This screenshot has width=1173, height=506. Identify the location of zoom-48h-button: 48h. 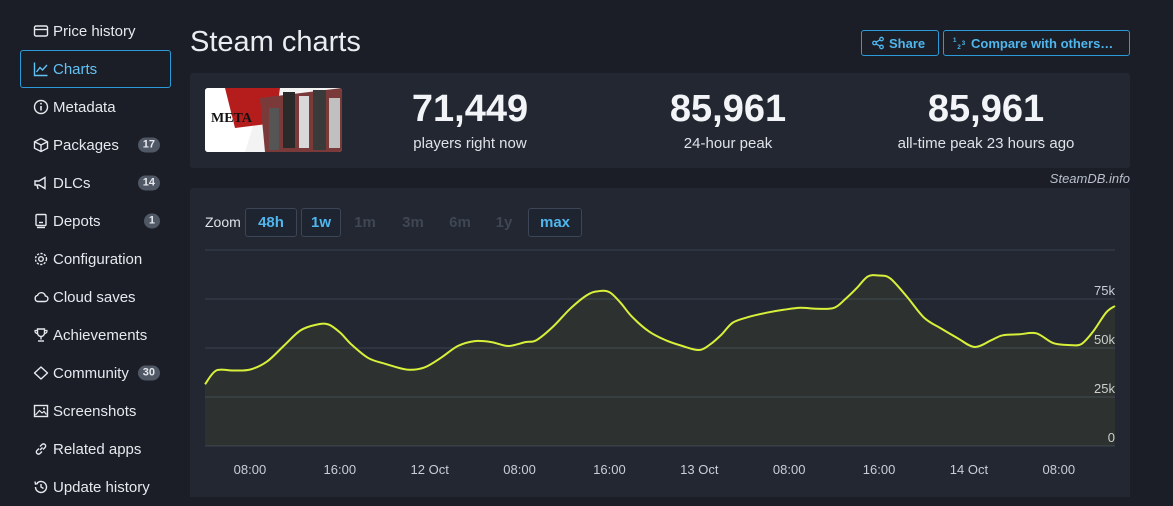
(271, 222).